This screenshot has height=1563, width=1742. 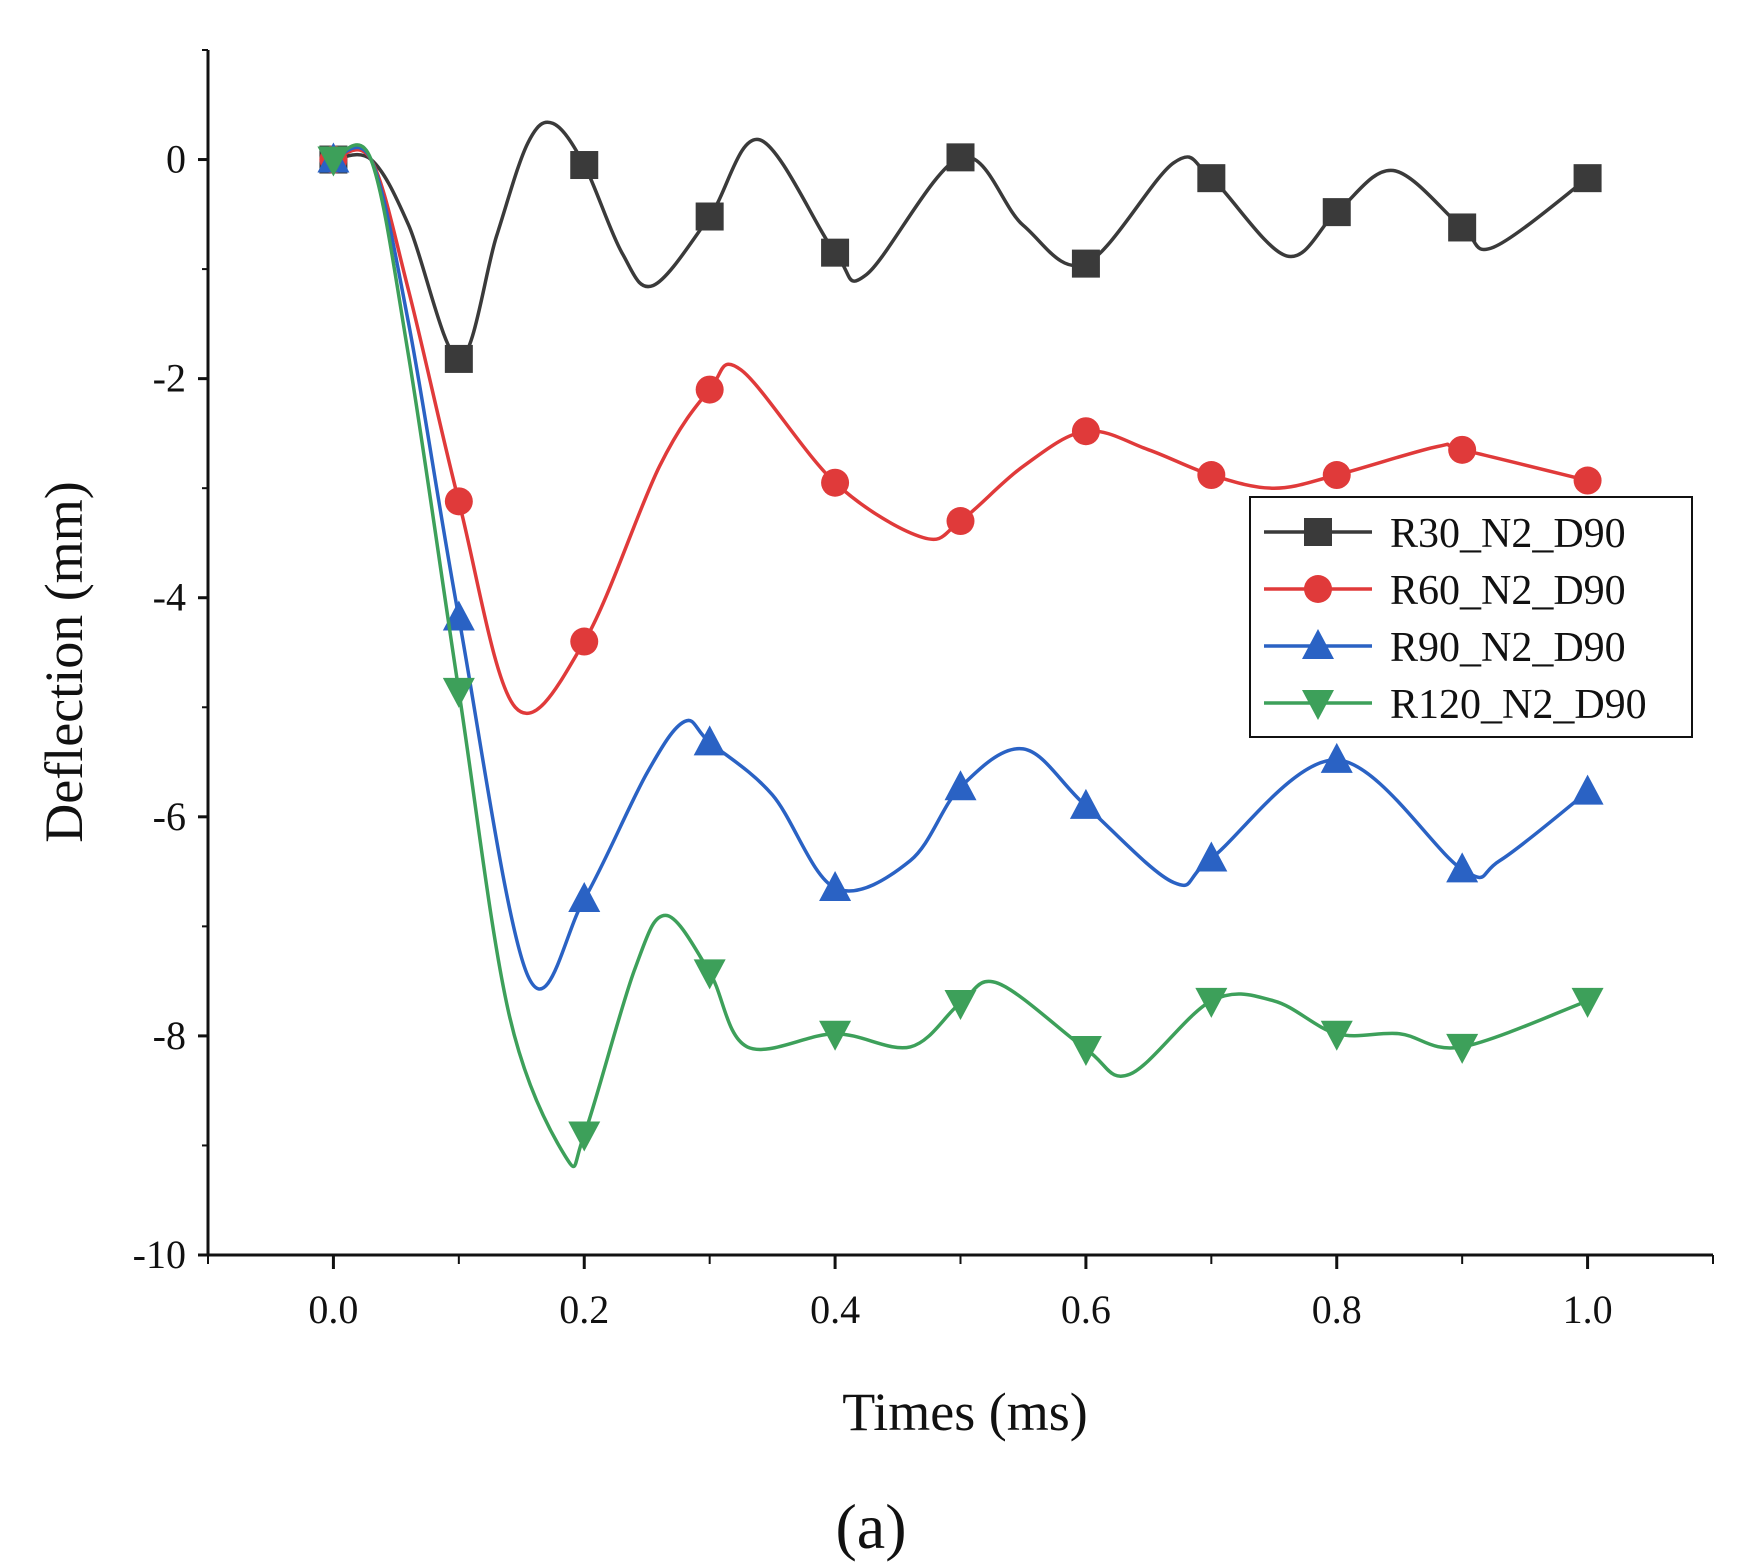 I want to click on panel-label: (a), so click(x=870, y=1526).